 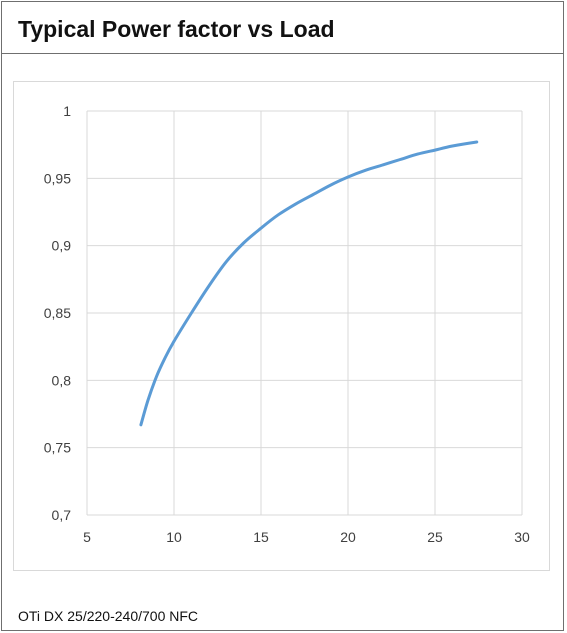 What do you see at coordinates (62, 515) in the screenshot?
I see `y-tick-label: 0,7` at bounding box center [62, 515].